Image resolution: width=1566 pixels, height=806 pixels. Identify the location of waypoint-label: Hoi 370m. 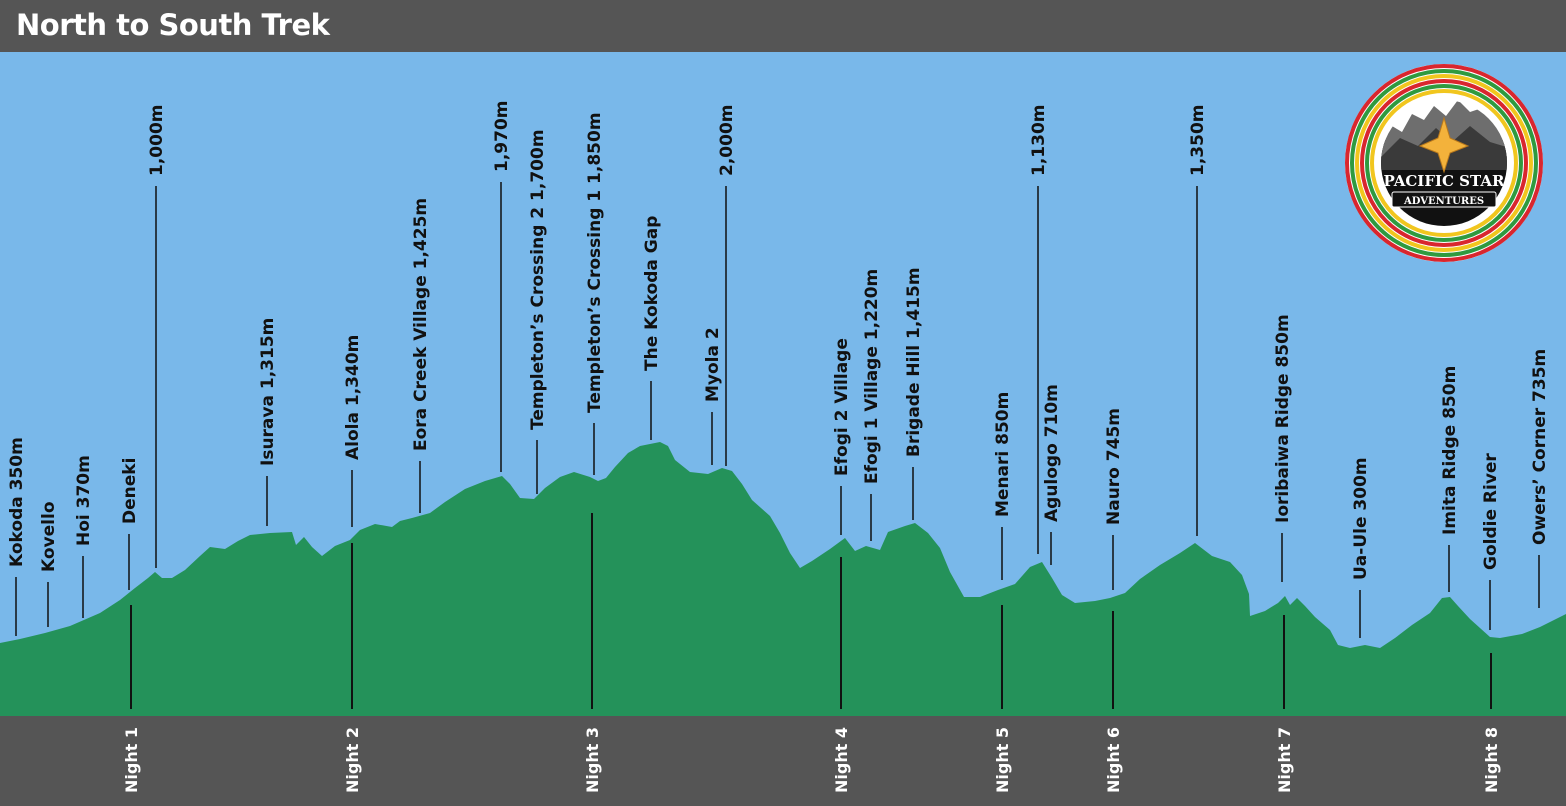
(84, 500).